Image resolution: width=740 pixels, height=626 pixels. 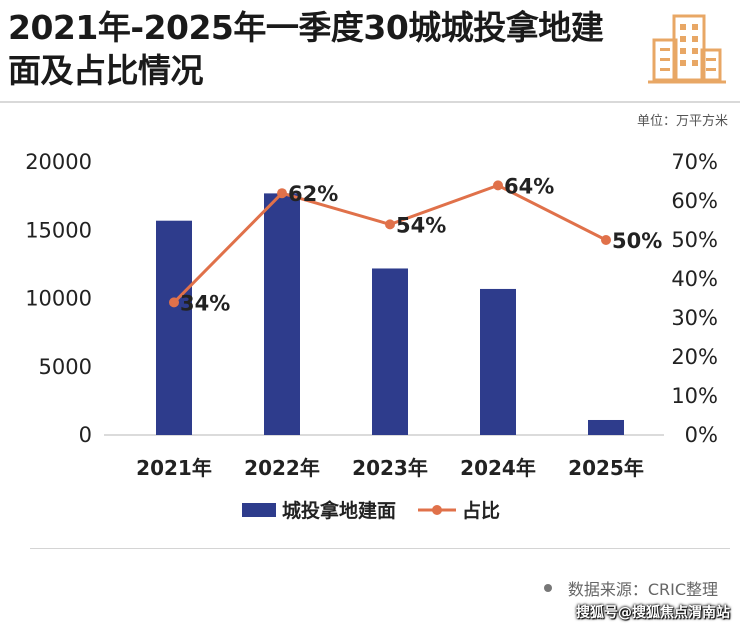 I want to click on right-tick-label: 0%, so click(x=701, y=435).